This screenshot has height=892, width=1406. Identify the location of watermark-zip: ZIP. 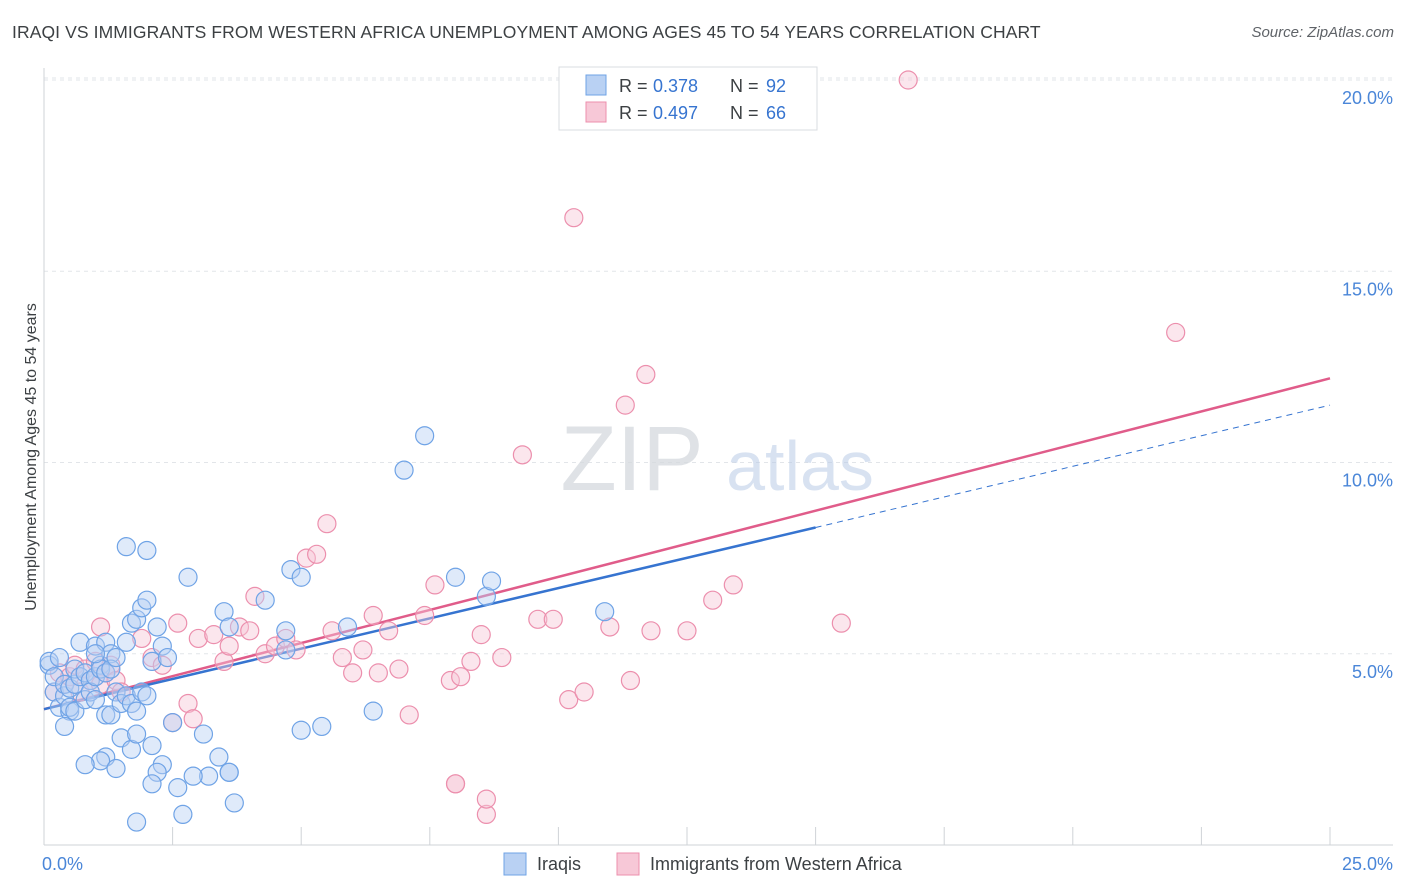
(631, 459).